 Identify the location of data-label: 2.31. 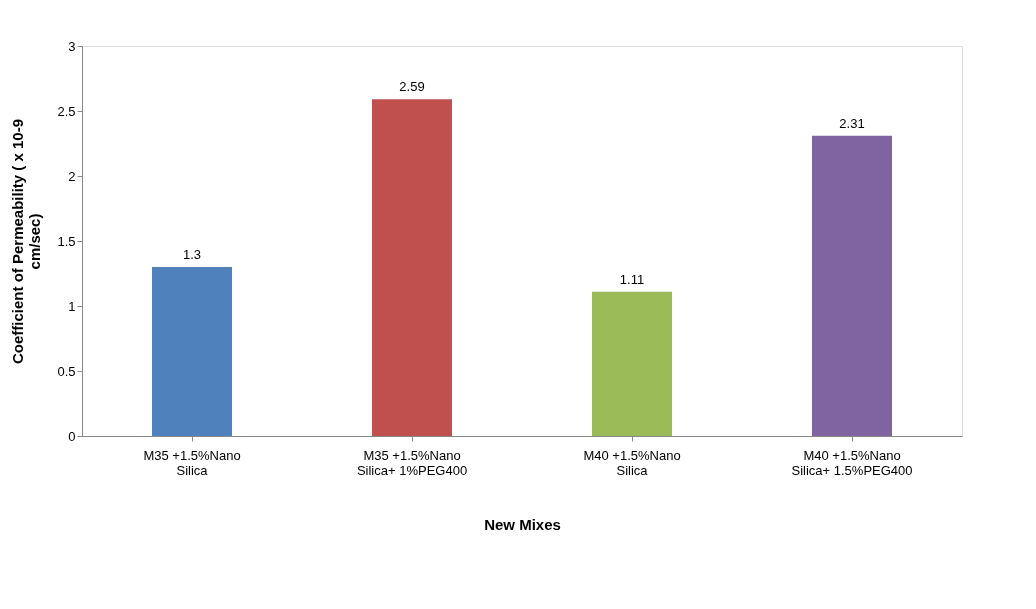
(852, 123).